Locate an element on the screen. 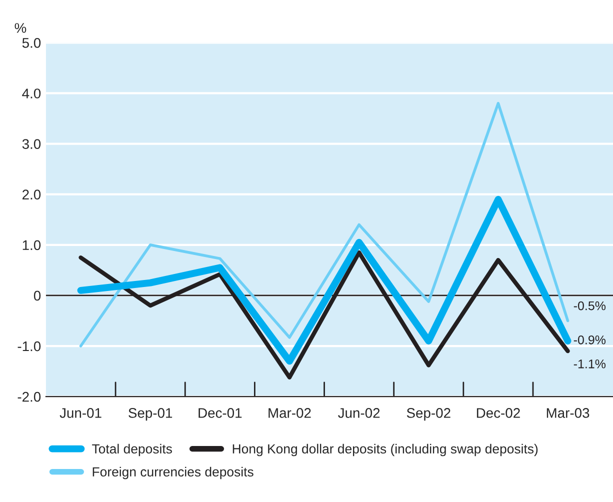 This screenshot has width=613, height=502. y-tick-label: 2.0 is located at coordinates (31, 195).